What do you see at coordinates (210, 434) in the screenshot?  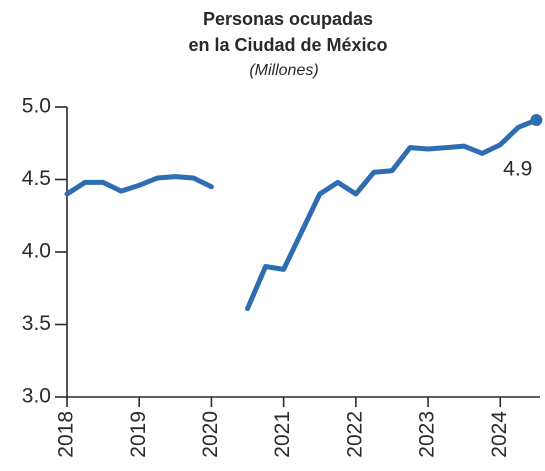 I see `x-tick-label: 2020` at bounding box center [210, 434].